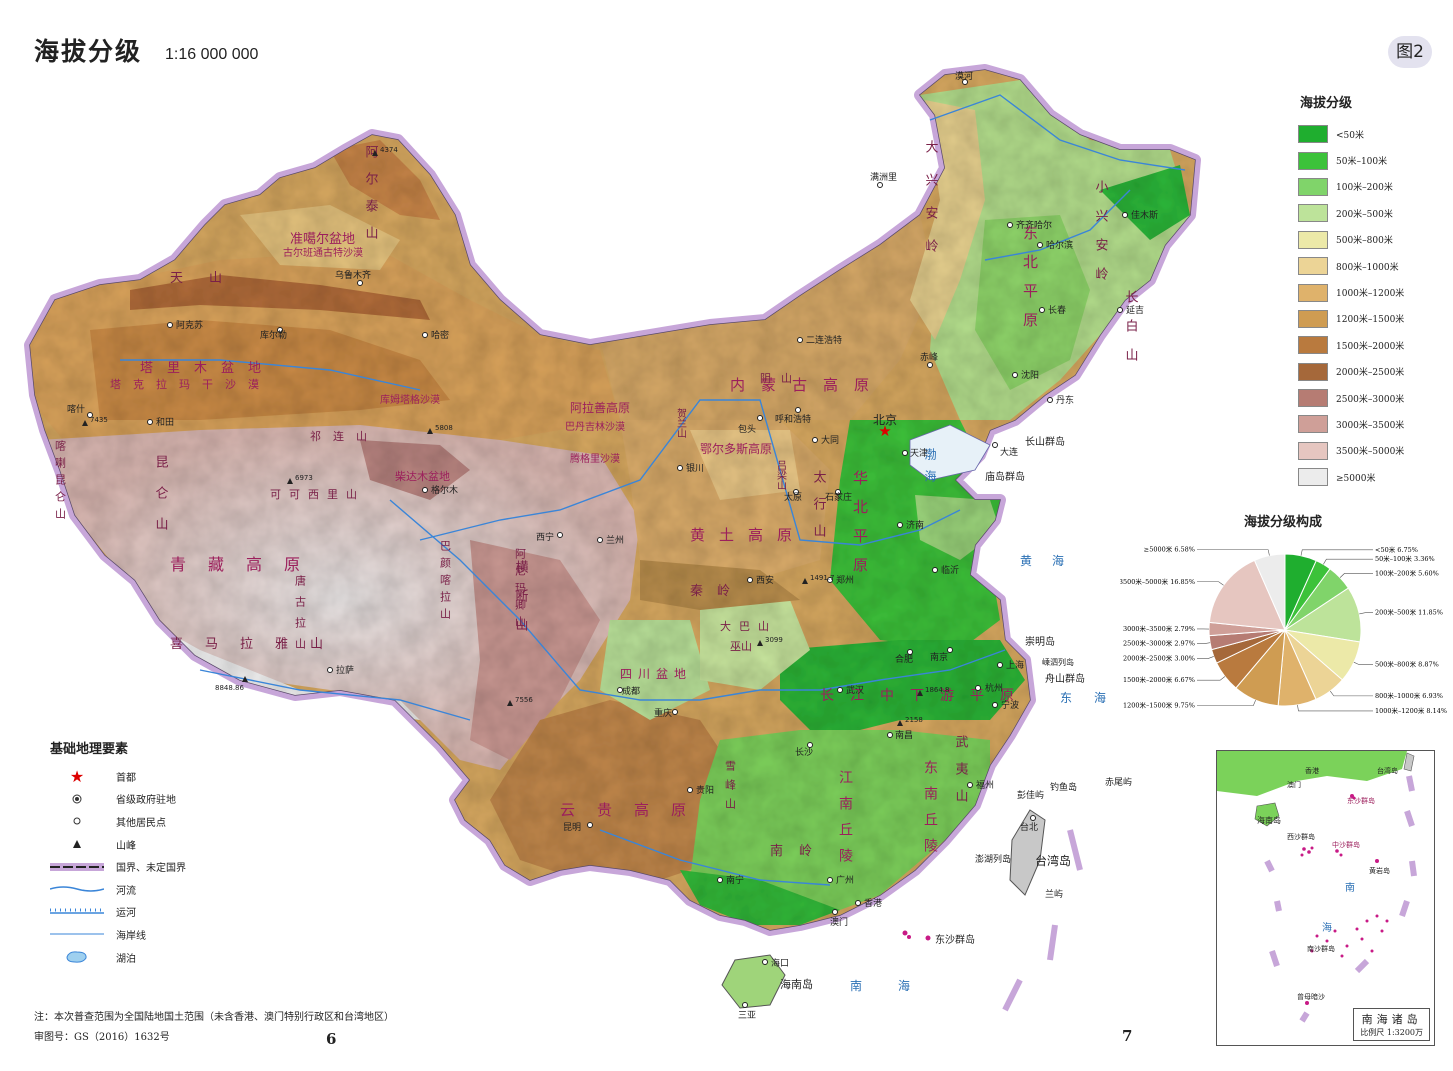 This screenshot has width=1453, height=1071. What do you see at coordinates (1269, 820) in the screenshot?
I see `inset-label-hainan: 海南岛` at bounding box center [1269, 820].